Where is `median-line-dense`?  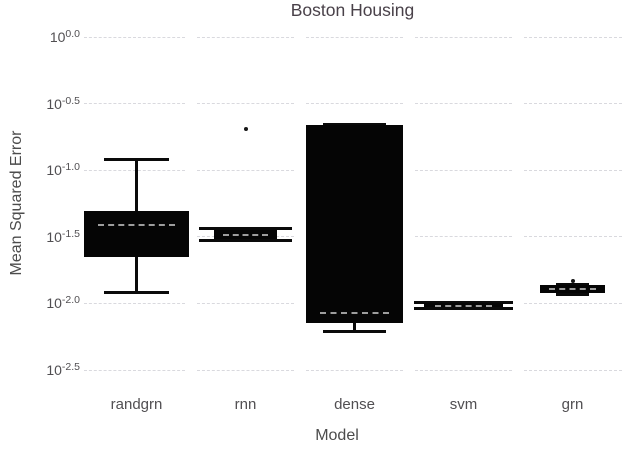
median-line-dense is located at coordinates (354, 312).